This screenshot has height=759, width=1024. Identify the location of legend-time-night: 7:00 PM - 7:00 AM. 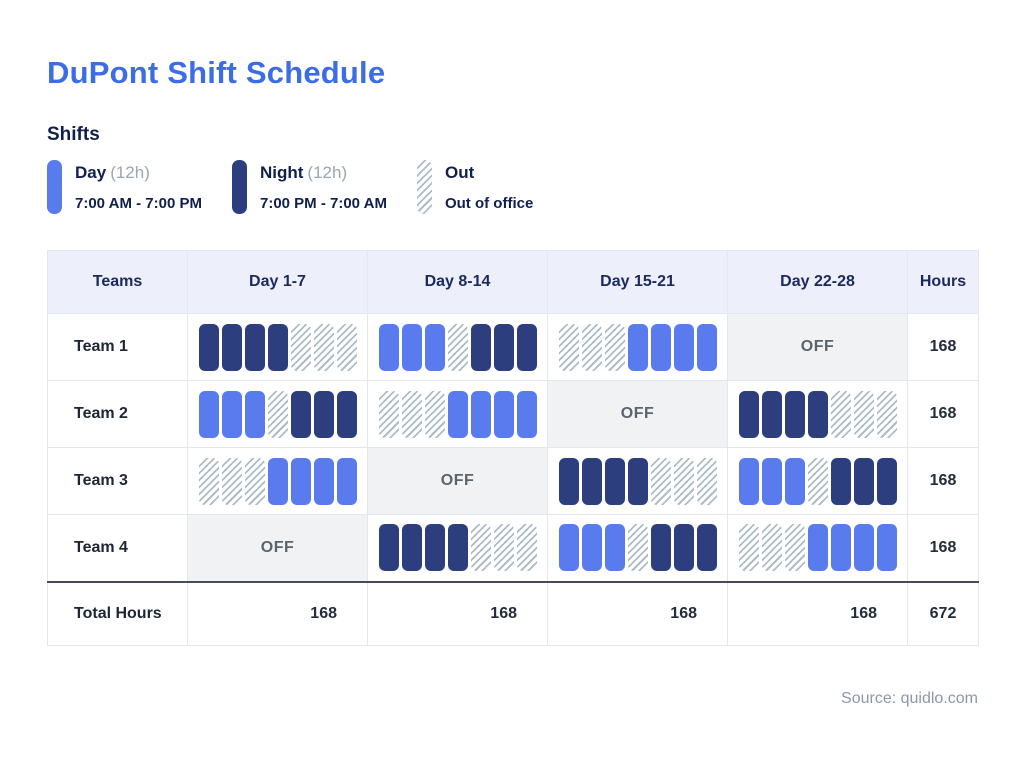
(323, 203).